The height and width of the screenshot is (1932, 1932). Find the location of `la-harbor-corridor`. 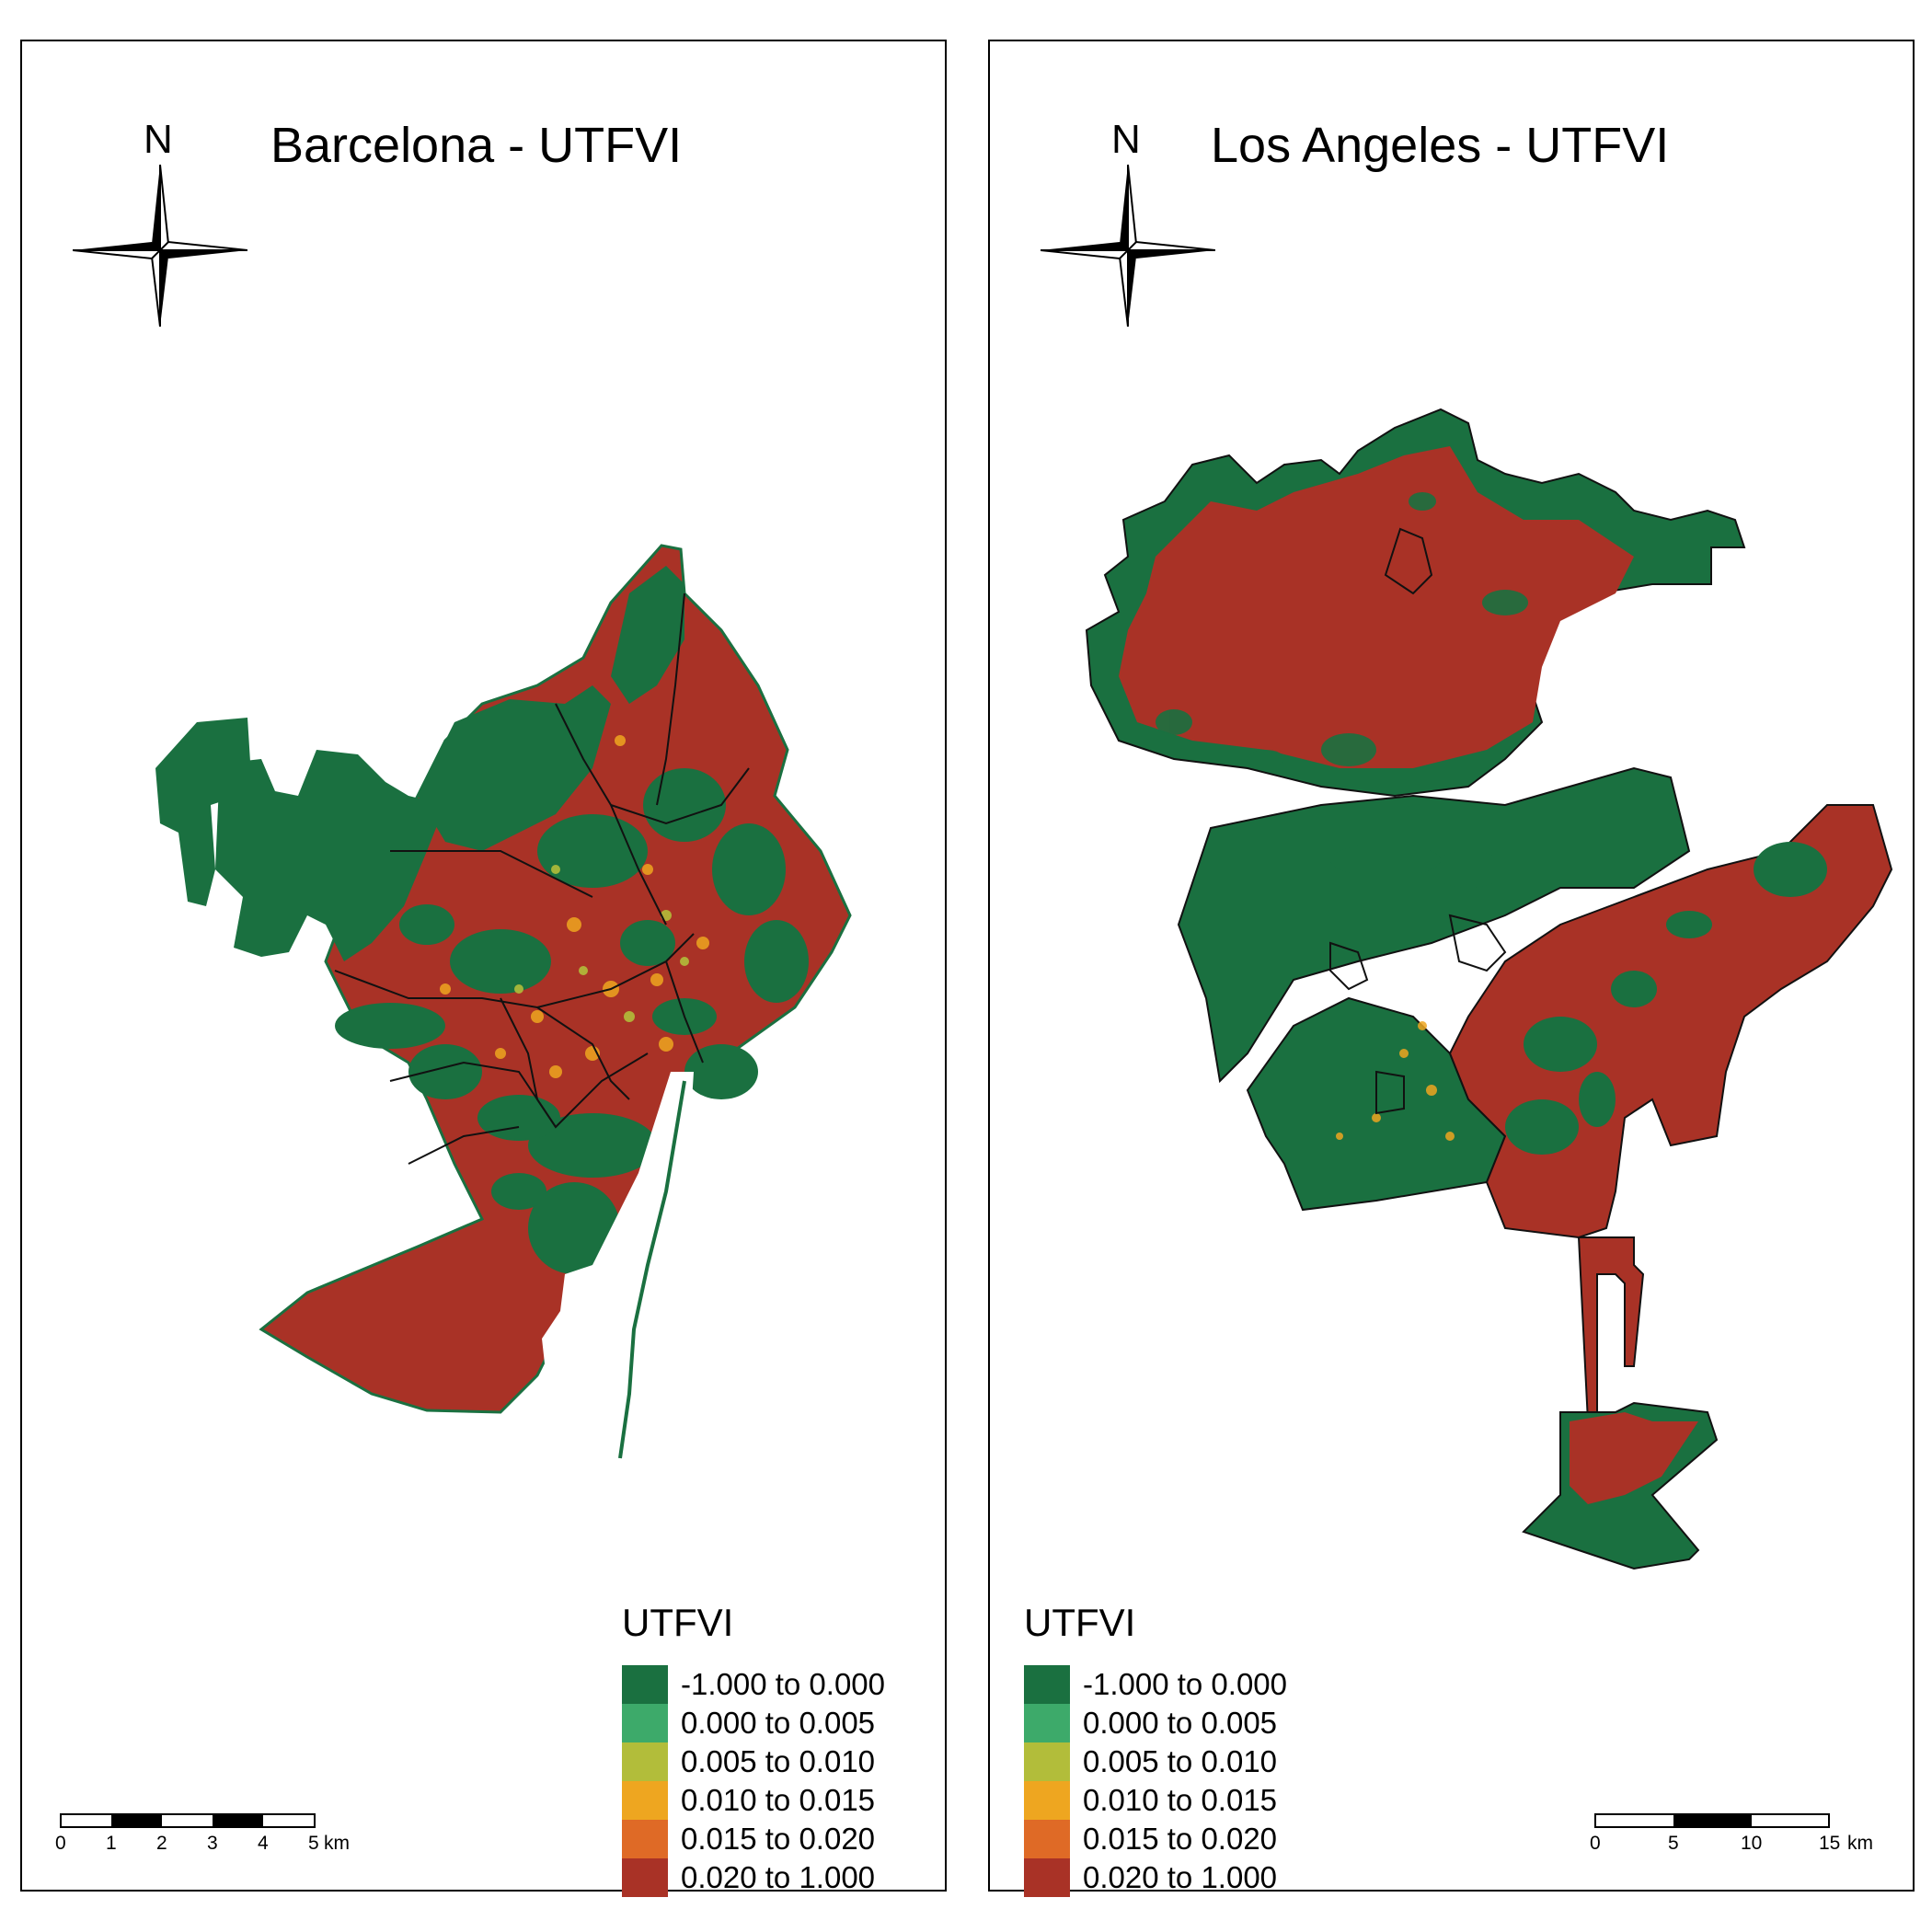

la-harbor-corridor is located at coordinates (1611, 1329).